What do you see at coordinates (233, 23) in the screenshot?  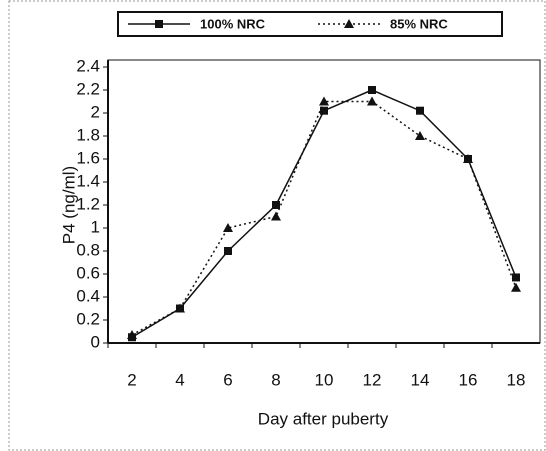 I see `legend-label: 100% NRC` at bounding box center [233, 23].